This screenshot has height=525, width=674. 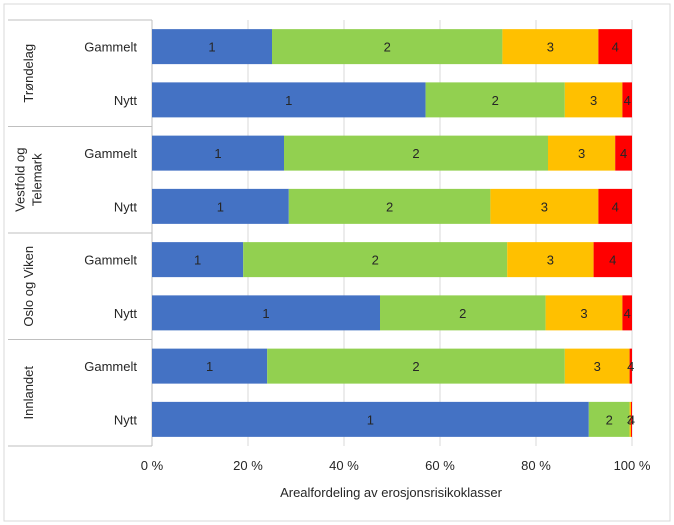 I want to click on x-axis-title: Arealfordeling av erosjonsrisikoklasser, so click(x=391, y=492).